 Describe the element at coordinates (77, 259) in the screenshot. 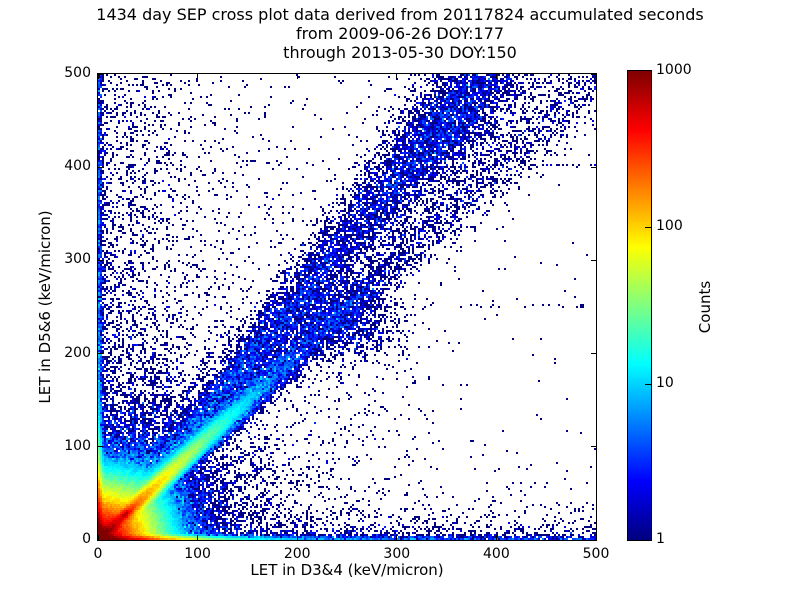

I see `y-tick-label: 300` at that location.